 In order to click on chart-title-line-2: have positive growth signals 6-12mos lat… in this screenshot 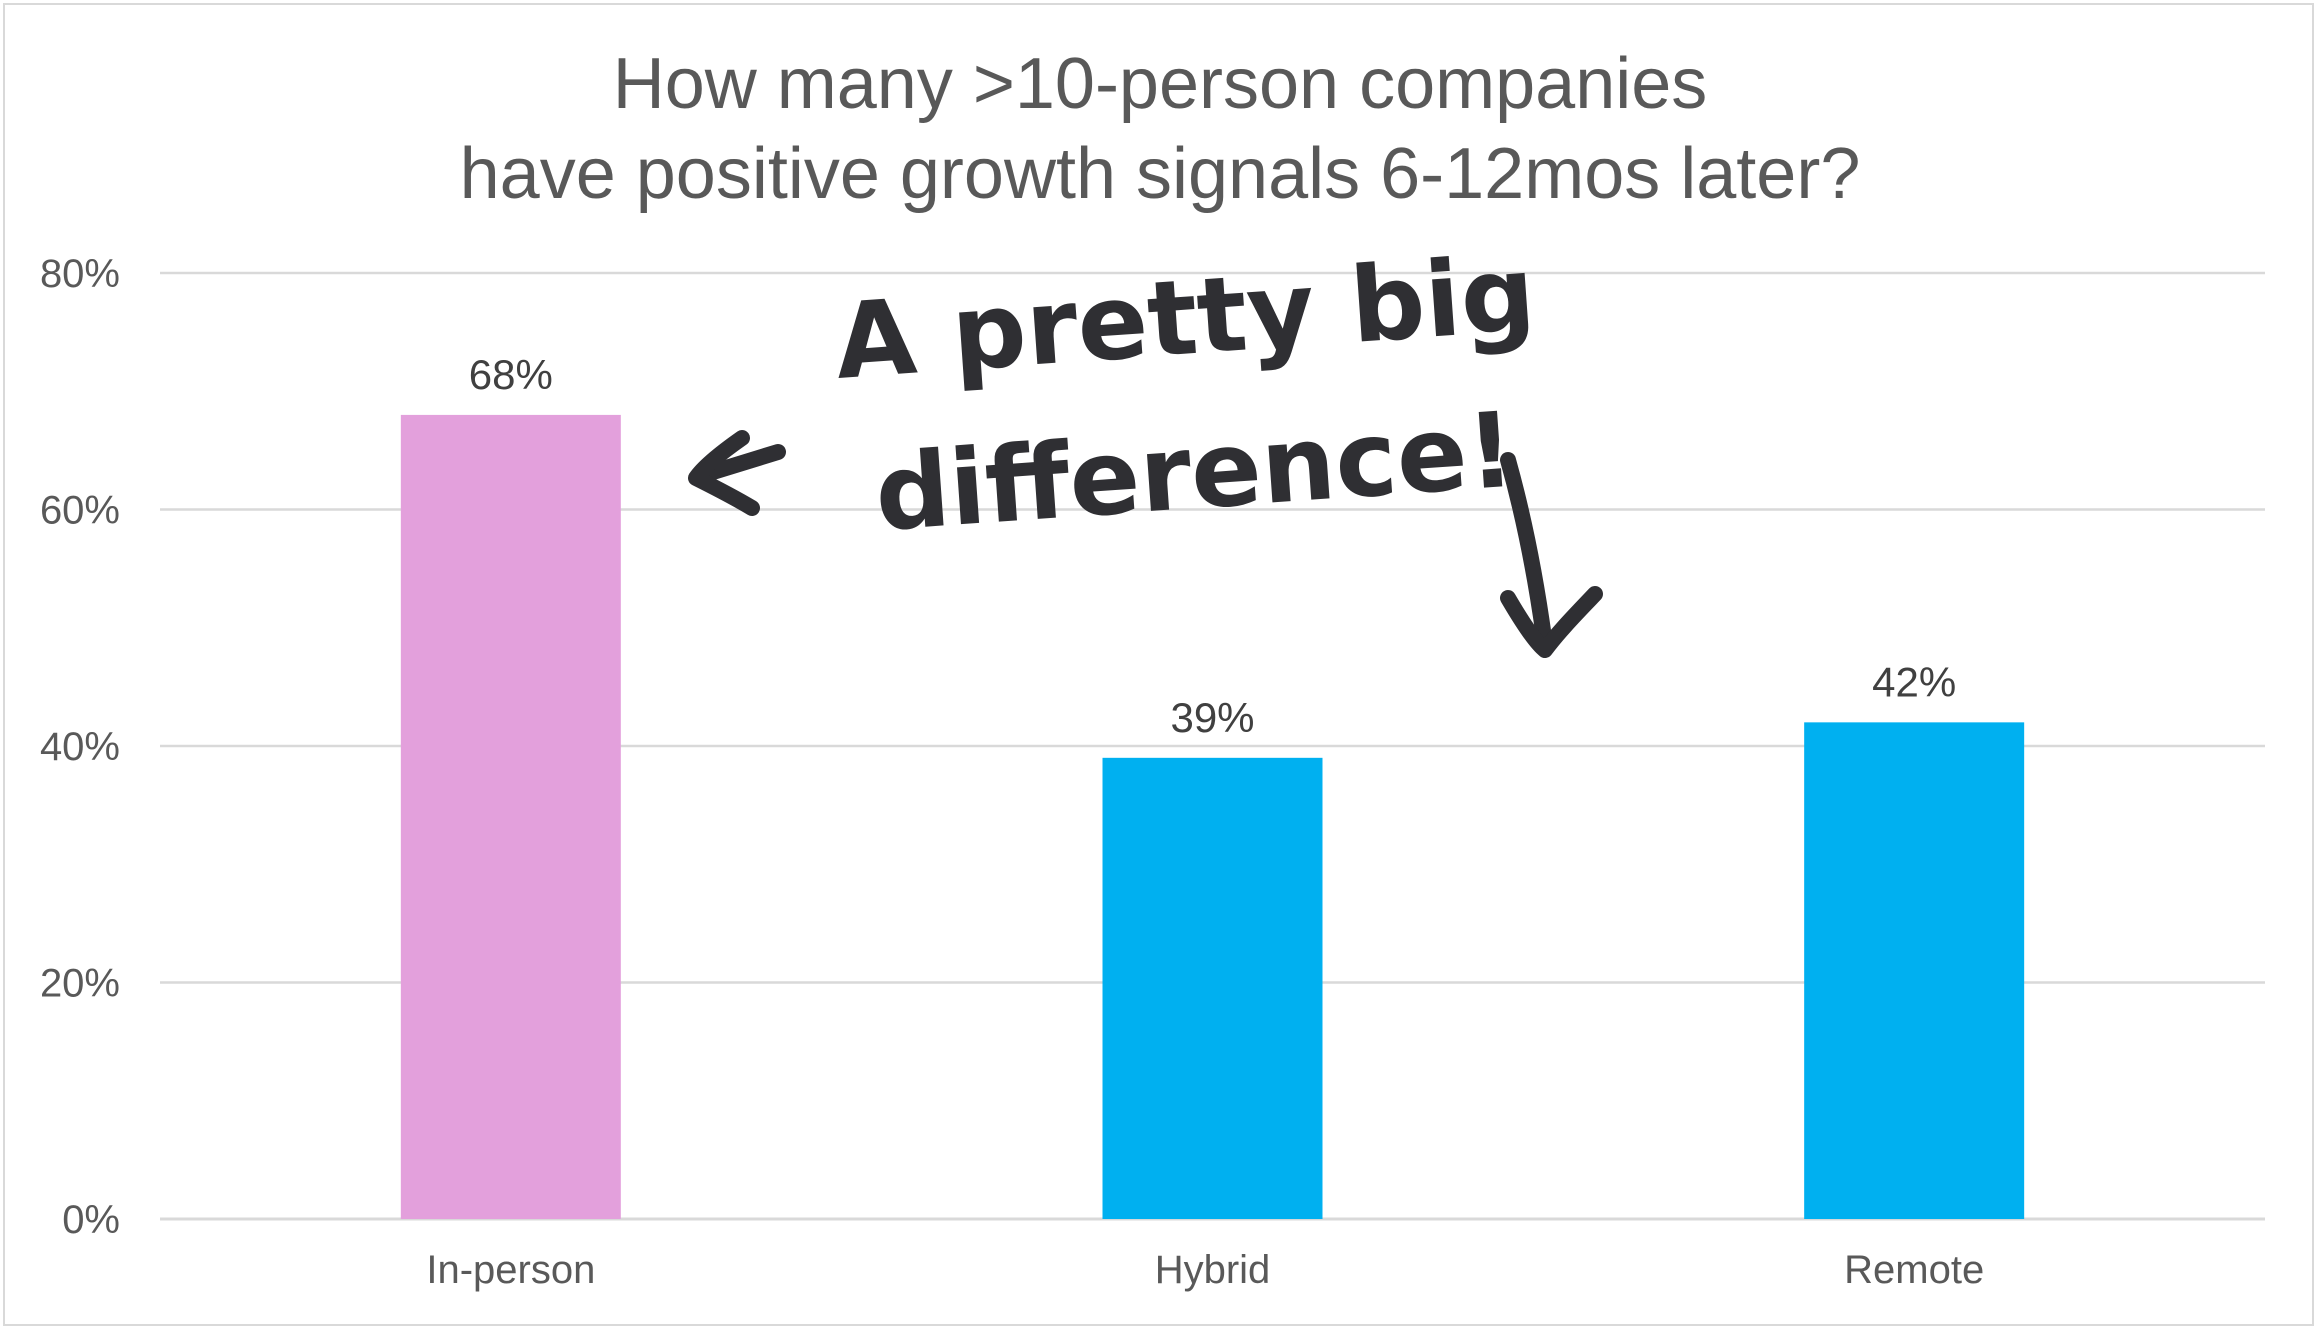, I will do `click(1160, 174)`.